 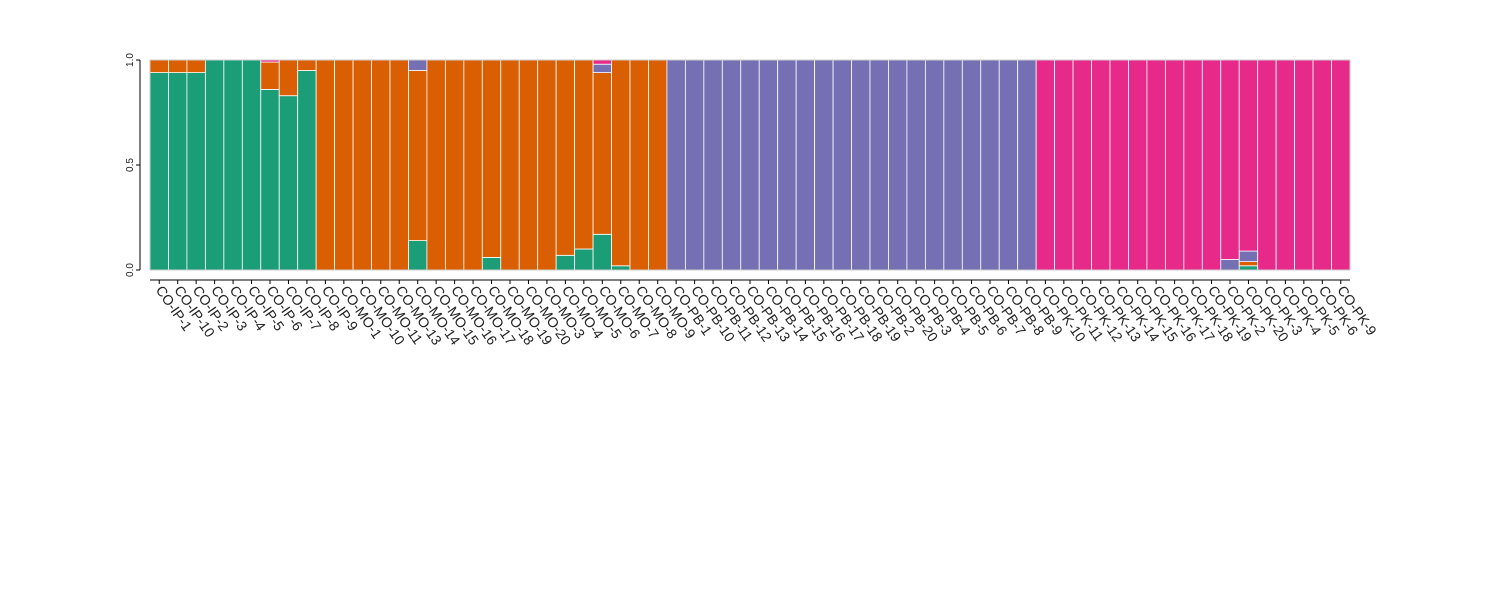 I want to click on y-tick-label: 0.5, so click(x=130, y=165).